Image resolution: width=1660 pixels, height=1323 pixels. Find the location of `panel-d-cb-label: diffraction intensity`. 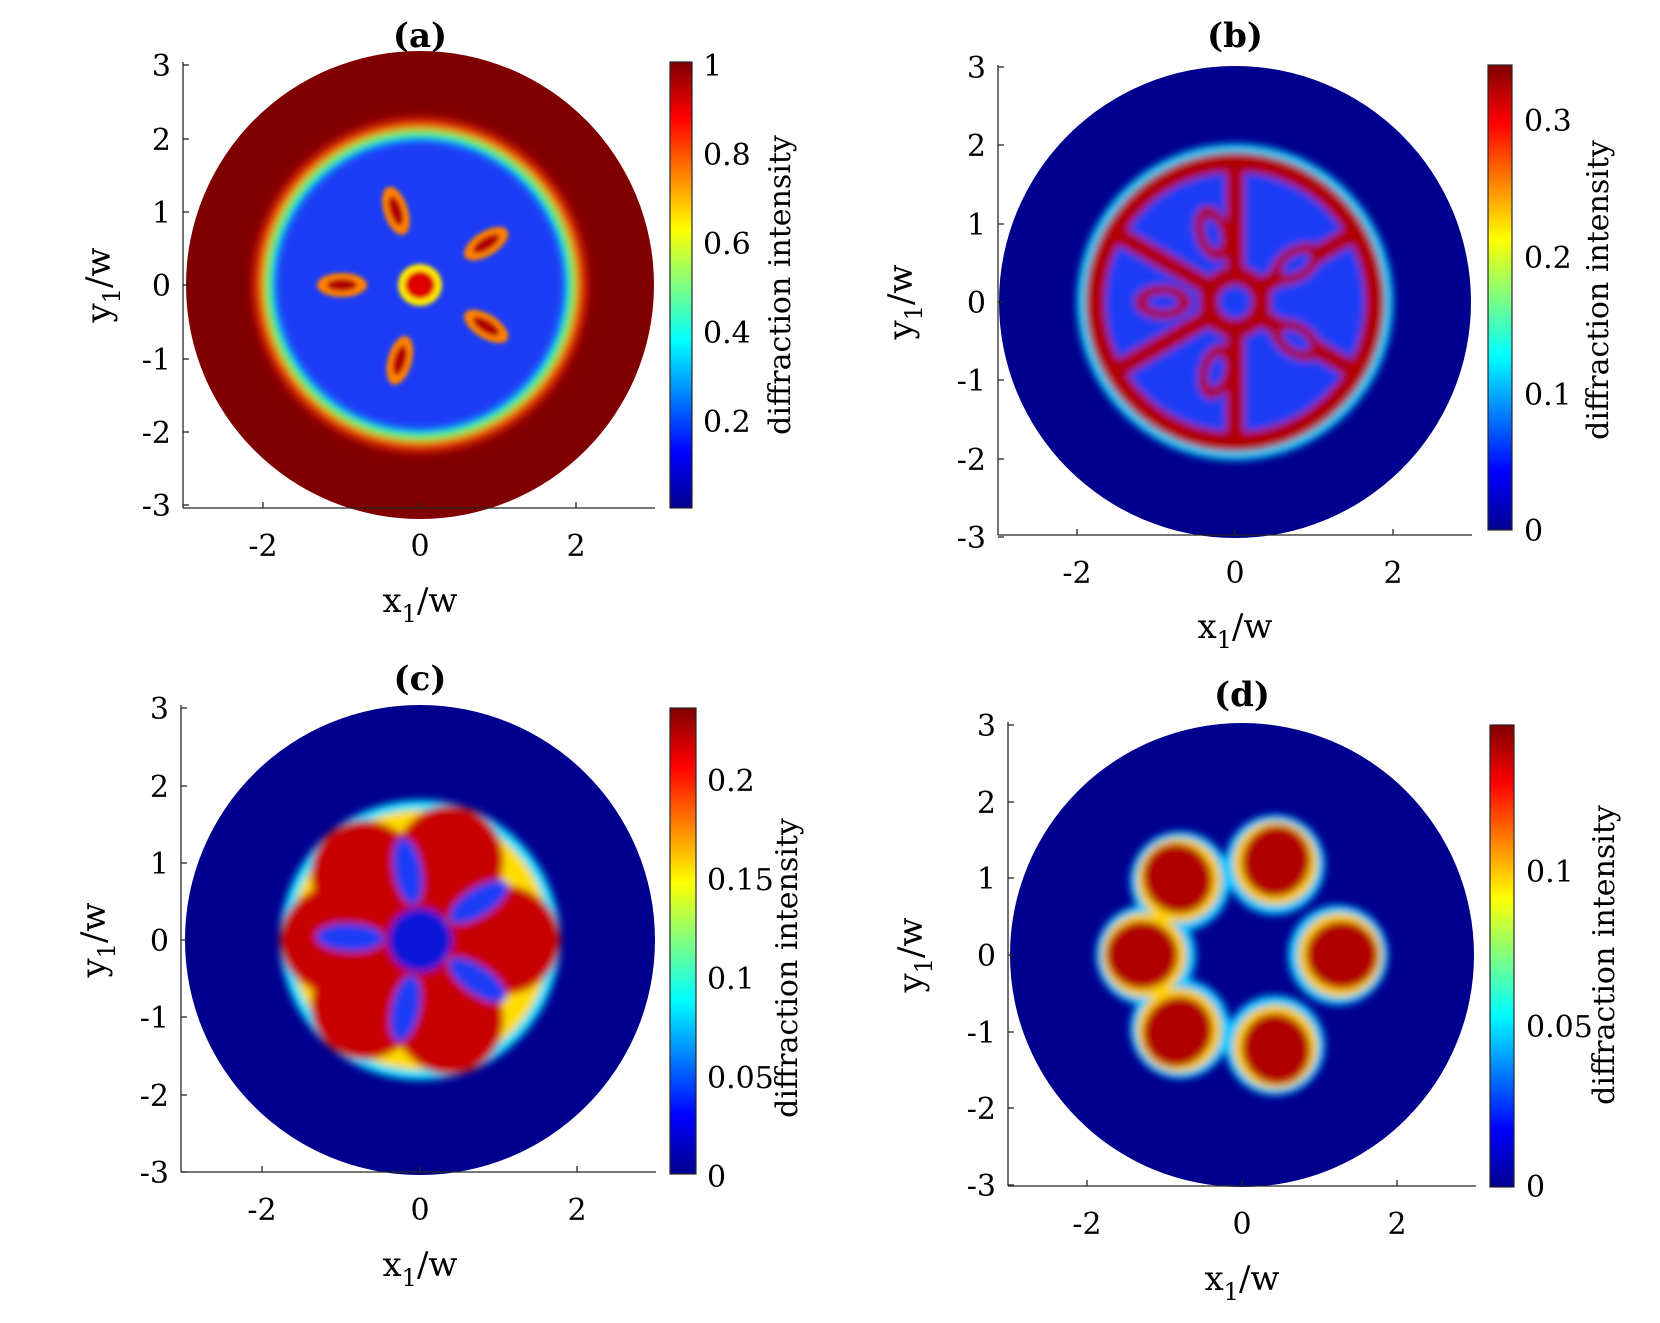

panel-d-cb-label: diffraction intensity is located at coordinates (1604, 955).